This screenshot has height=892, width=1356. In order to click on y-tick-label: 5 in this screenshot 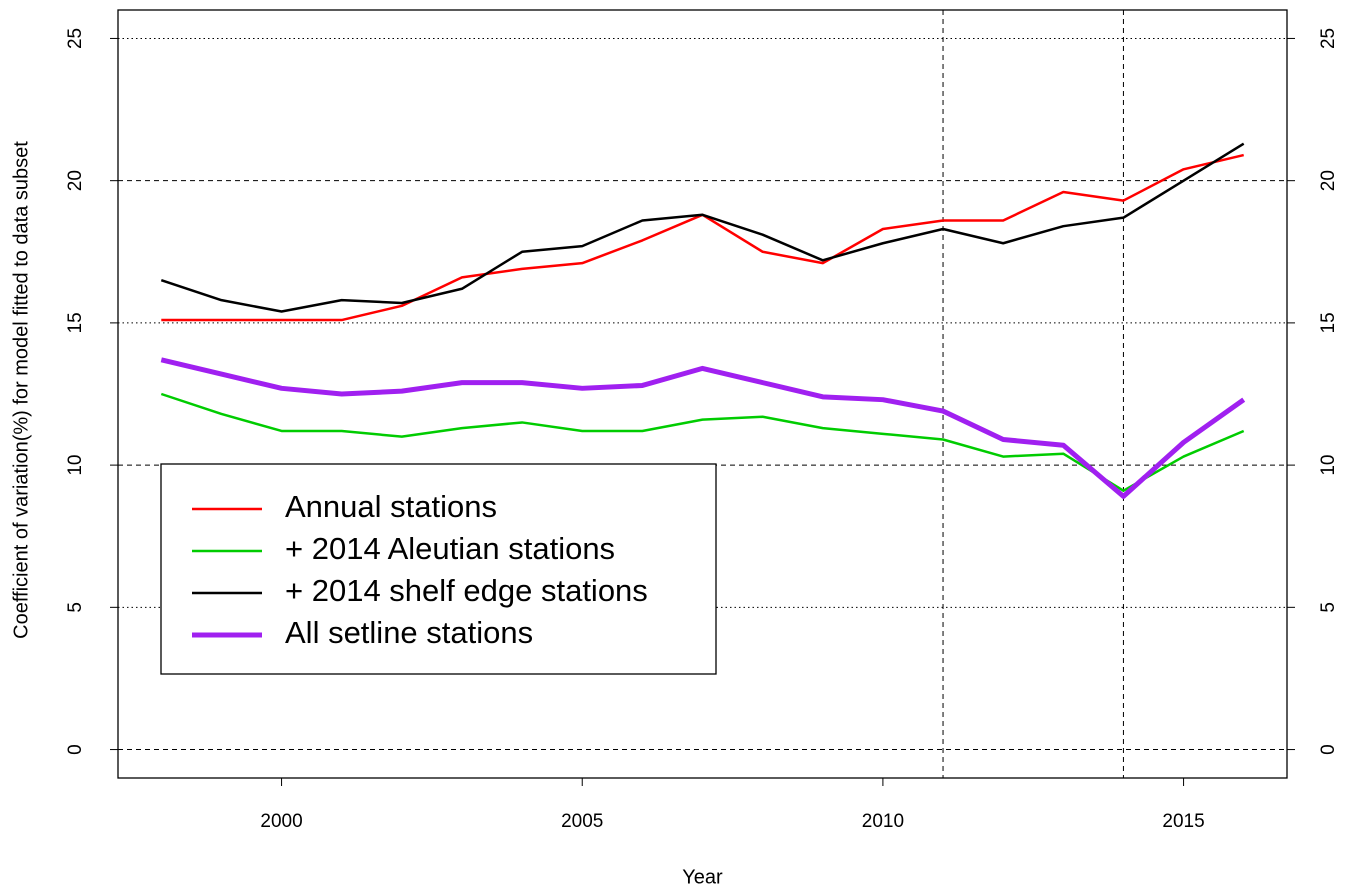, I will do `click(75, 607)`.